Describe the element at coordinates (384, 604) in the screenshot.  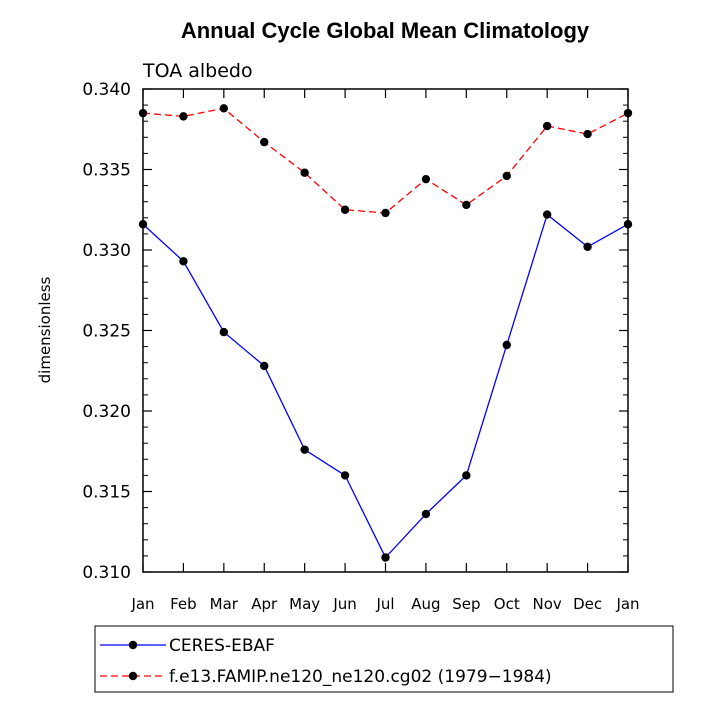
I see `x-tick-label: Jul` at that location.